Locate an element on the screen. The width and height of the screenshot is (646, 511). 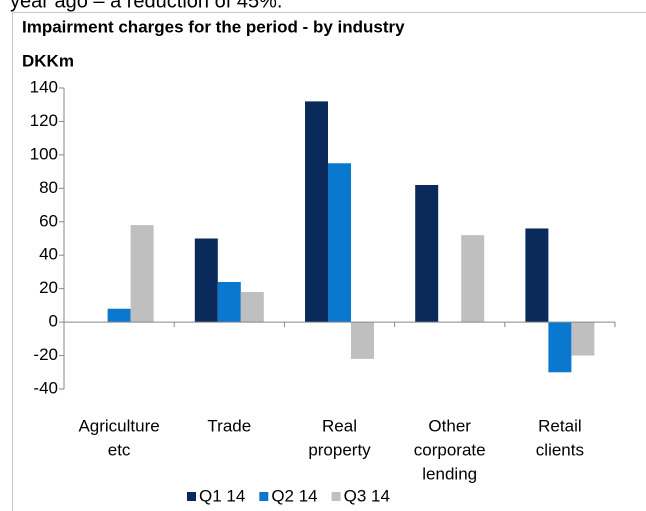
x-tick-label: Real is located at coordinates (339, 425).